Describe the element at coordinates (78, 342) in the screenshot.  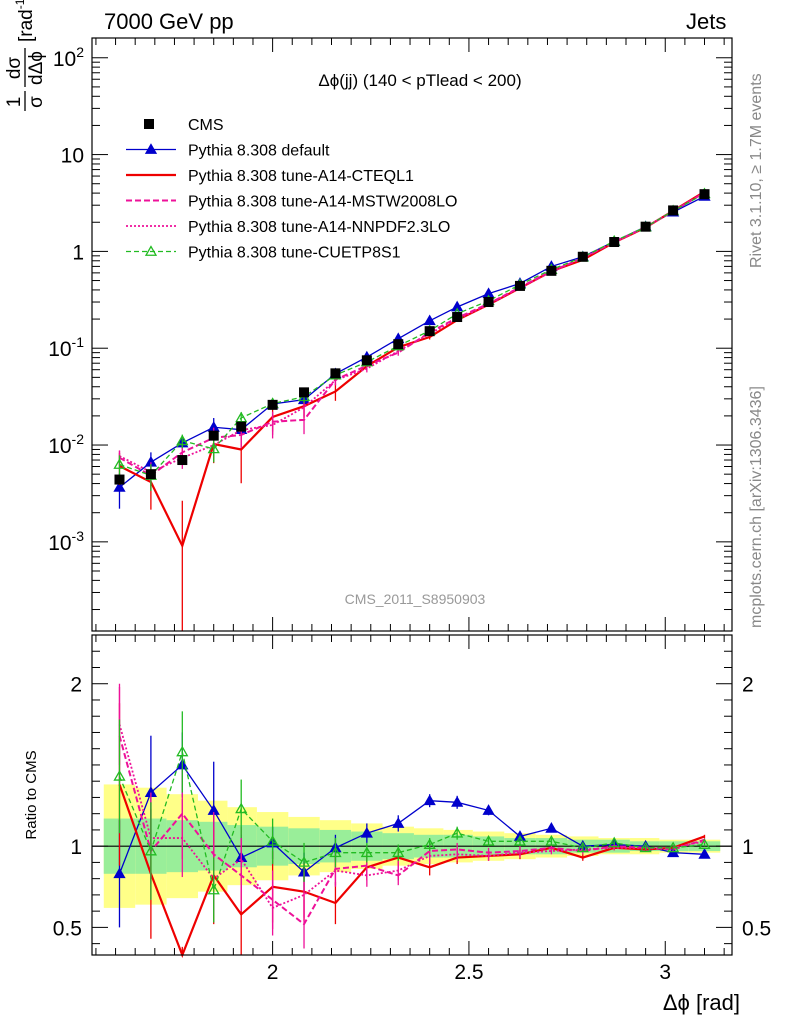
I see `y-tick-label-exp: -1` at that location.